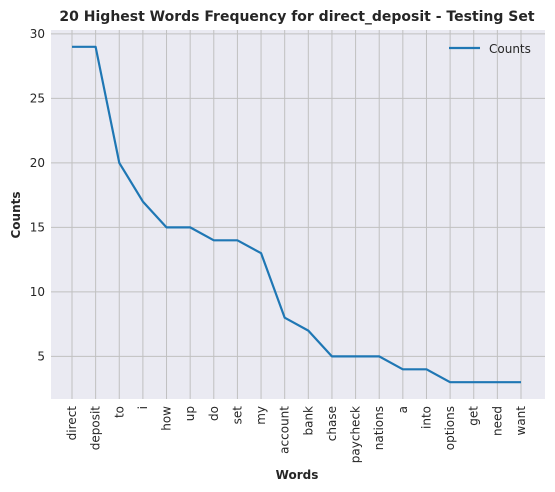 The image size is (555, 492). Describe the element at coordinates (521, 421) in the screenshot. I see `x-tick-label: want` at that location.